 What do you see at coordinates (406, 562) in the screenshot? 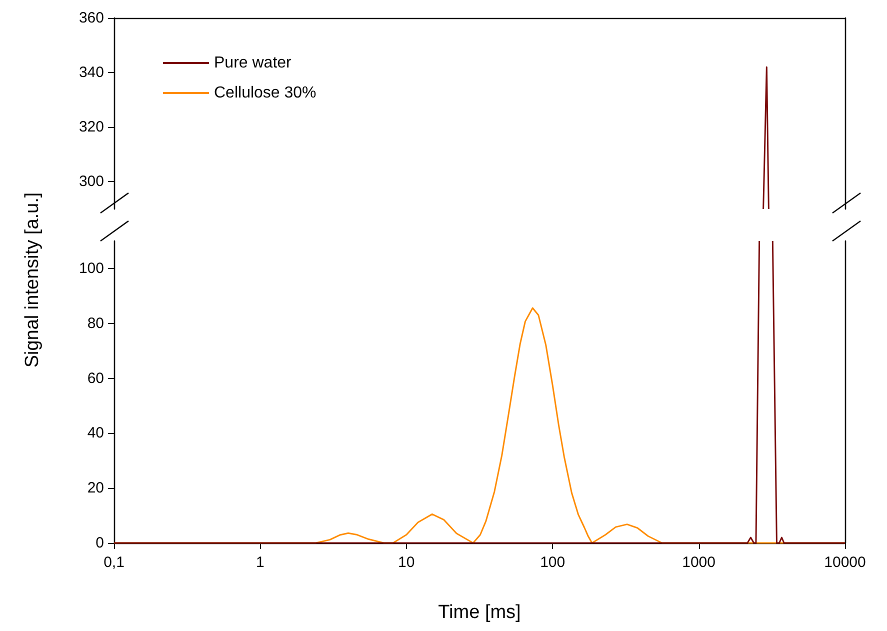
I see `x-tick-label: 10` at bounding box center [406, 562].